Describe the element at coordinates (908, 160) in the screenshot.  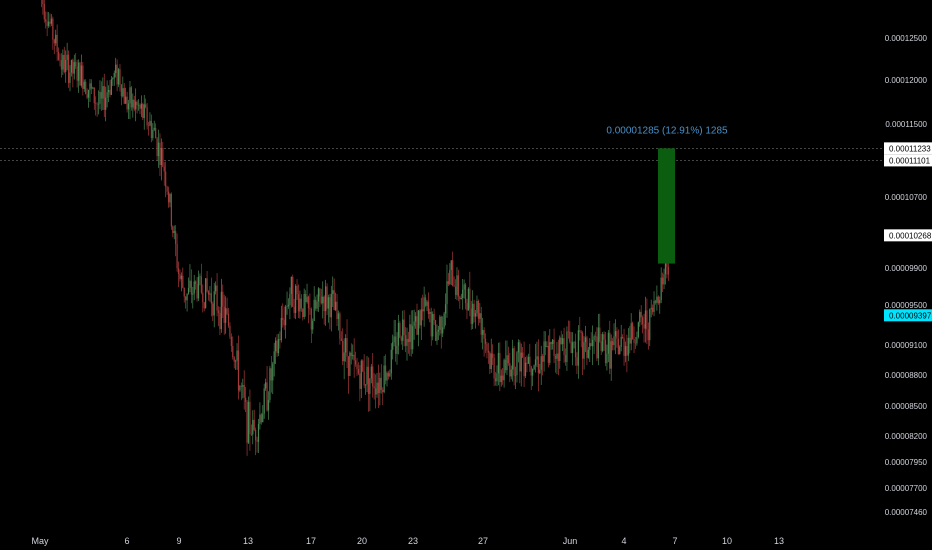
I see `price-axis-label: 0.00011101` at that location.